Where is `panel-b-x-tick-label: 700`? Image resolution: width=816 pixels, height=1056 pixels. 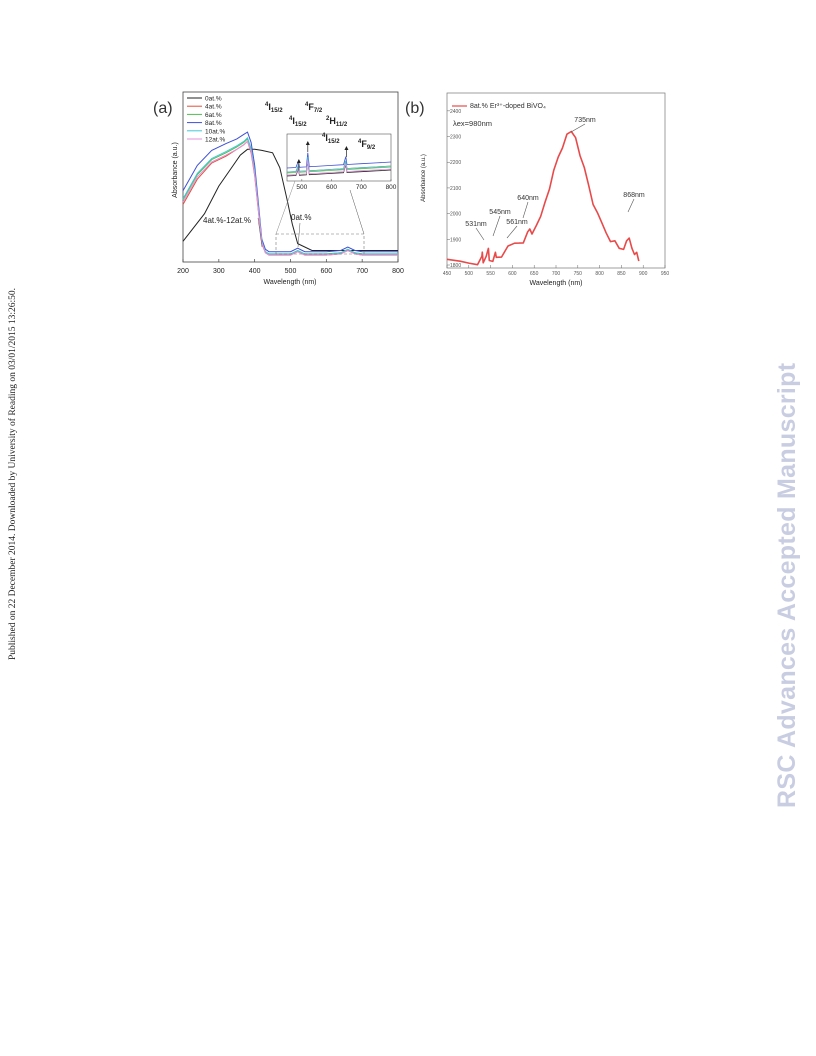 panel-b-x-tick-label: 700 is located at coordinates (556, 274).